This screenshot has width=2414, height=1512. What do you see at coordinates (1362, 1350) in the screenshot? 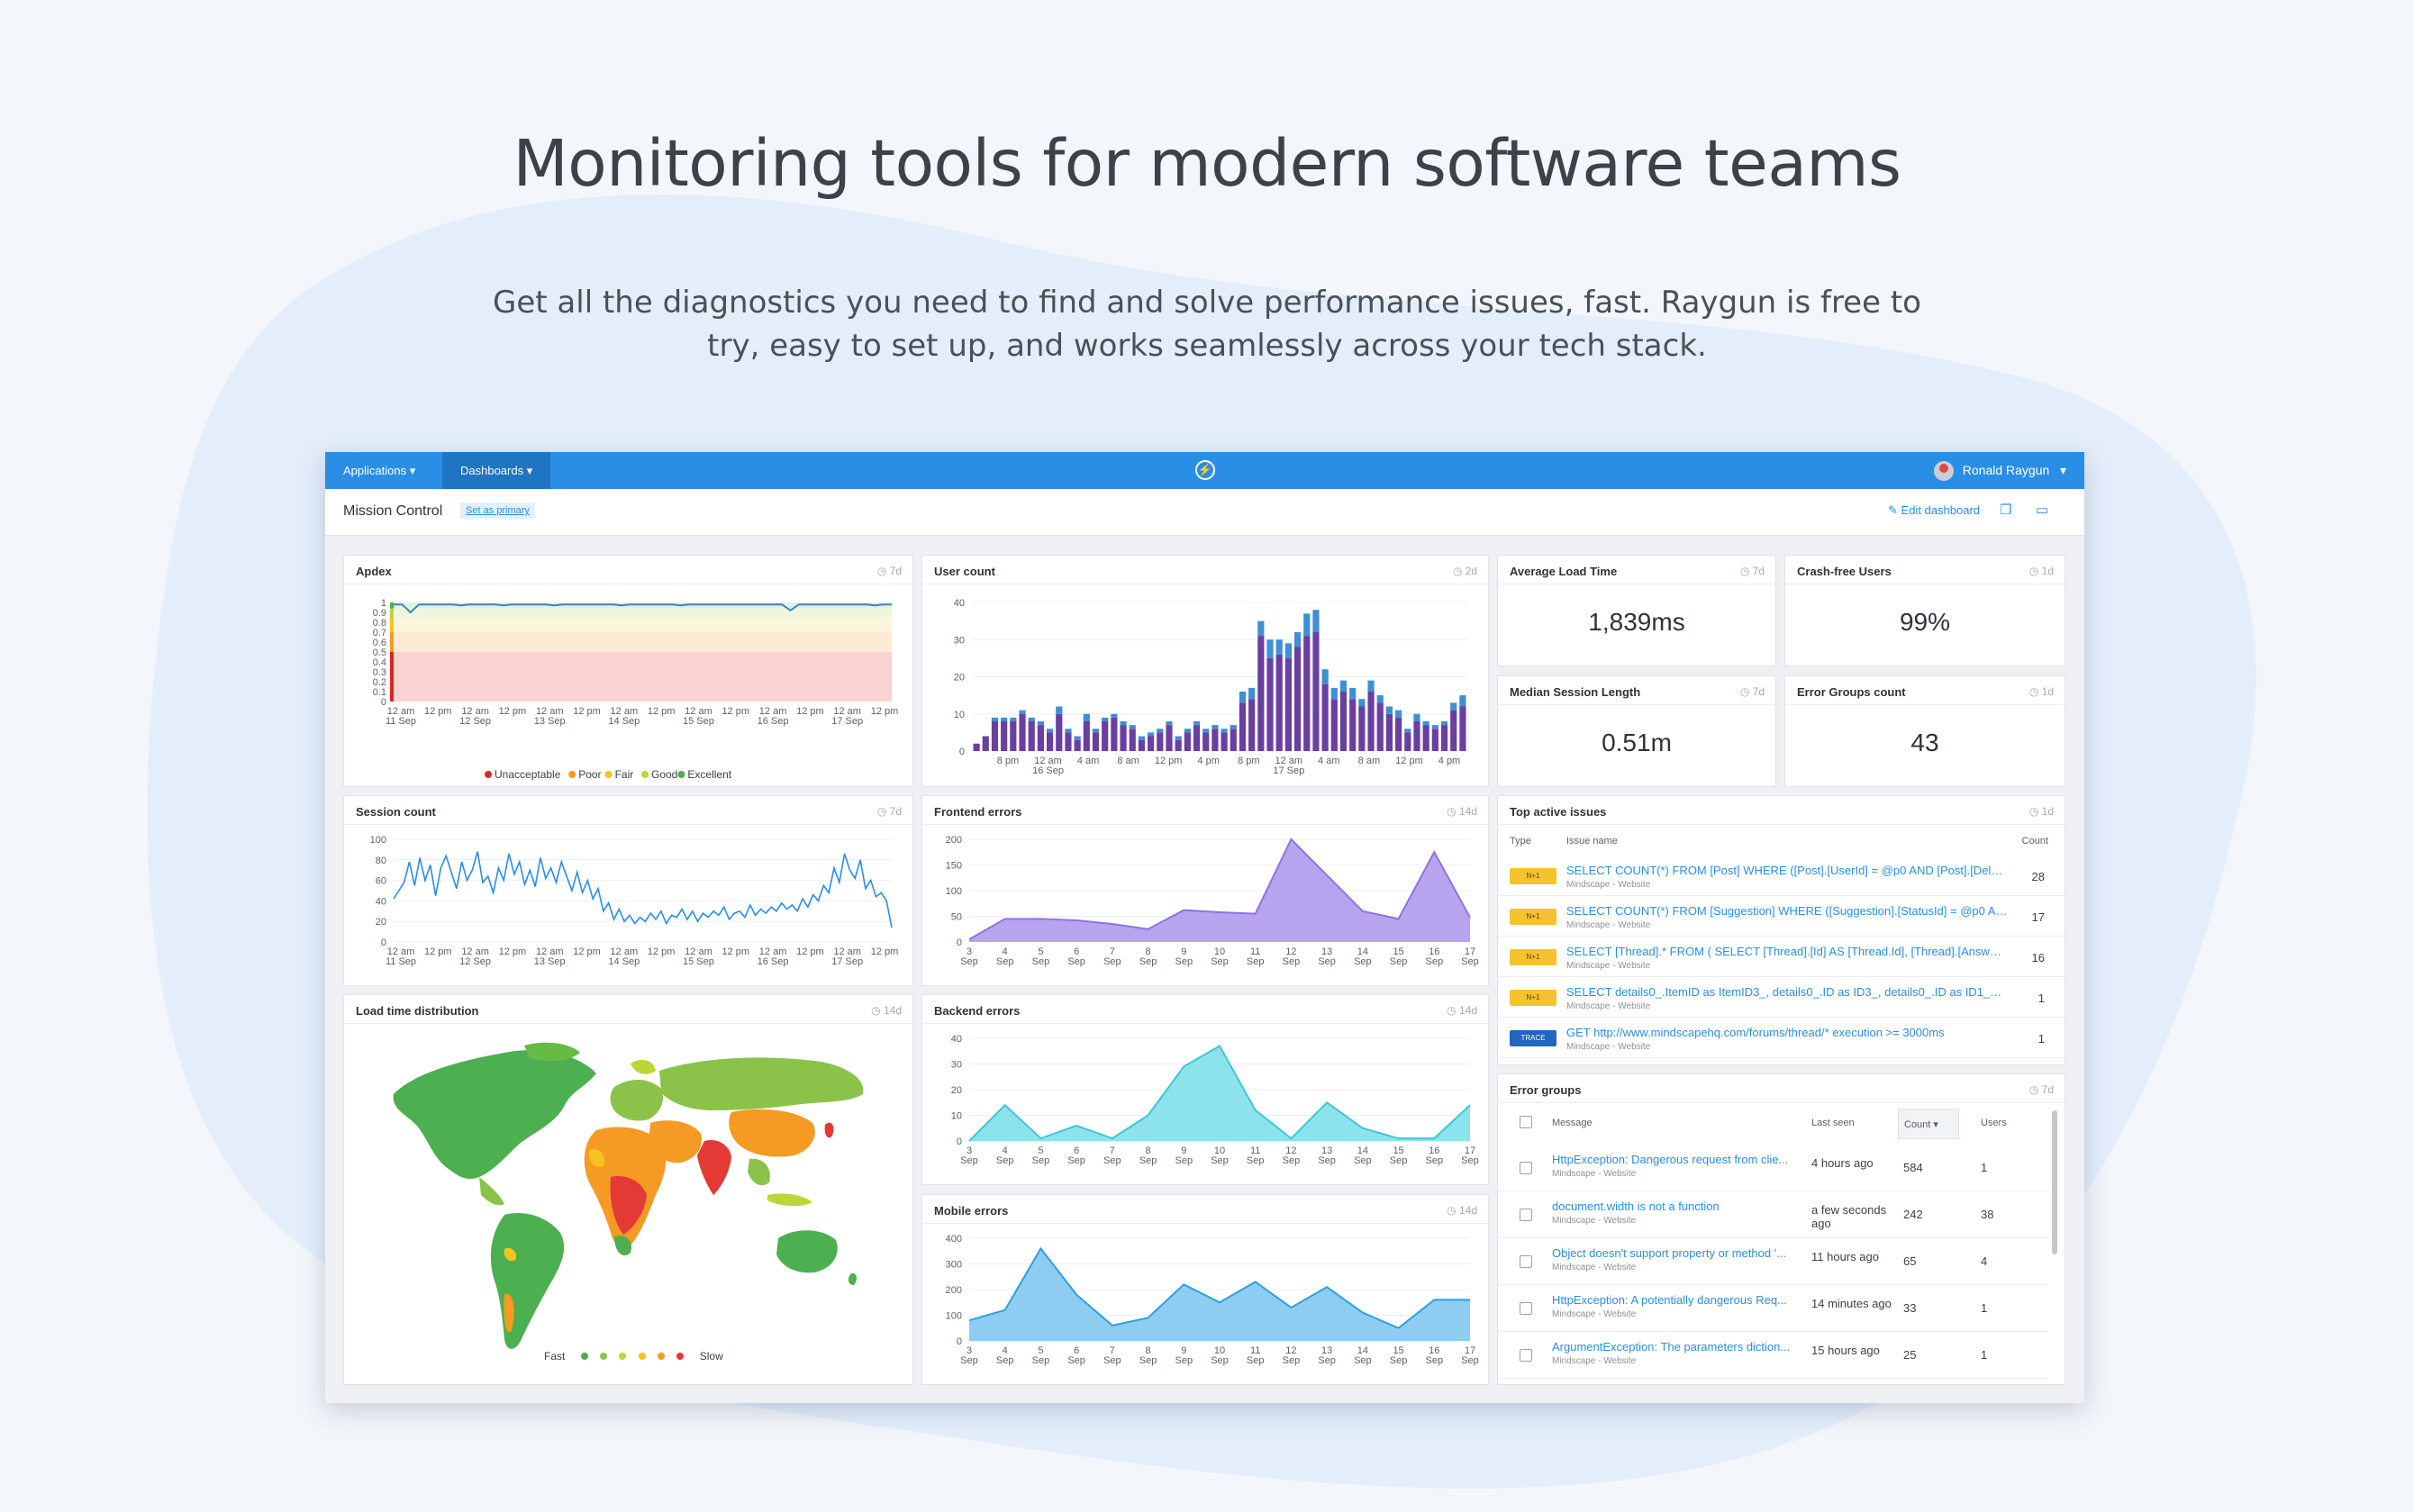
I see `x-tick-label: 14` at bounding box center [1362, 1350].